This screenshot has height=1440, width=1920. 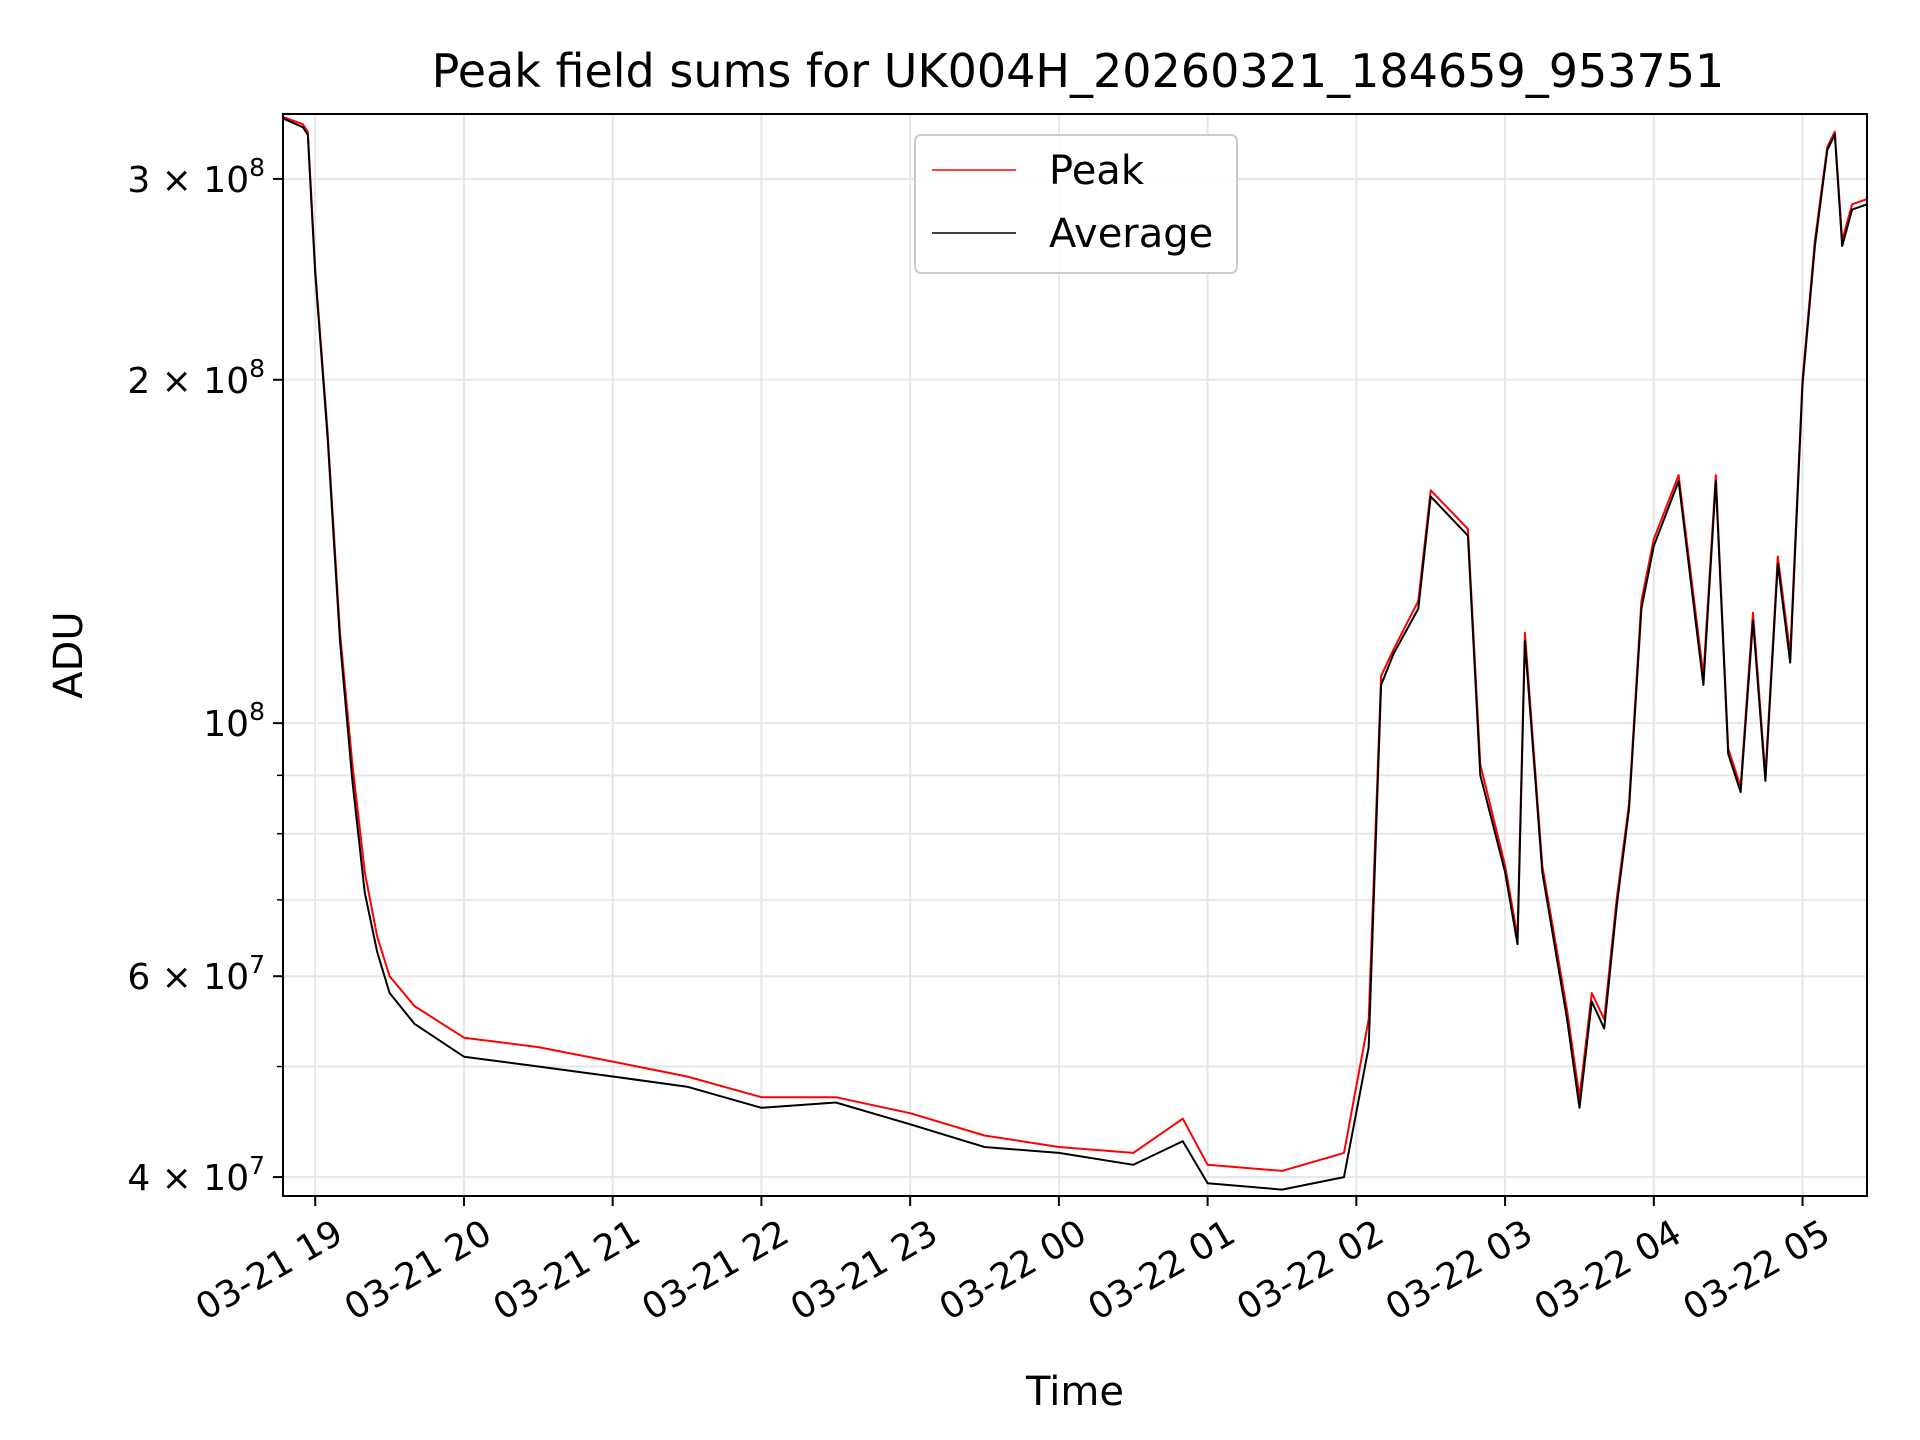 I want to click on legend-label-peak: Peak, so click(x=1097, y=171).